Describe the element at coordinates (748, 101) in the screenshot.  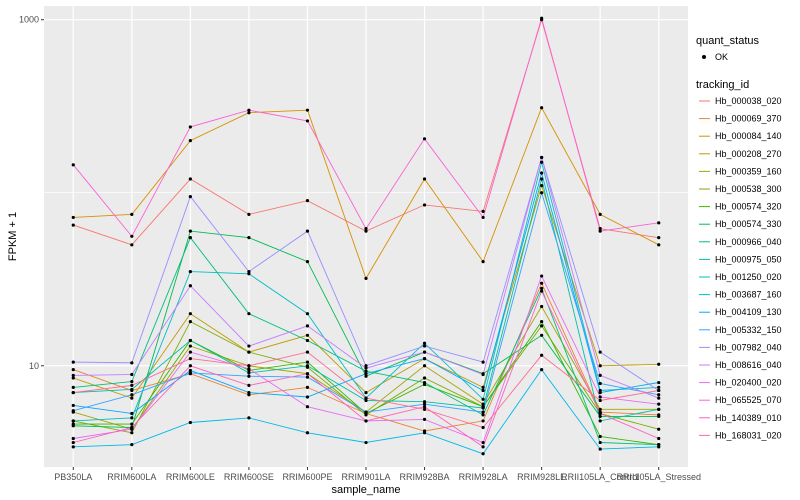
I see `legend-label-Hb_000038_020: Hb_000038_020` at that location.